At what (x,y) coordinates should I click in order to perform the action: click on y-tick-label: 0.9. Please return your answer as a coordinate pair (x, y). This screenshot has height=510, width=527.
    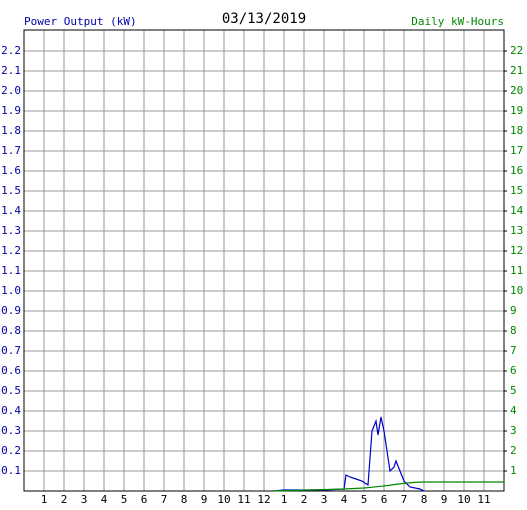
    Looking at the image, I should click on (11, 310).